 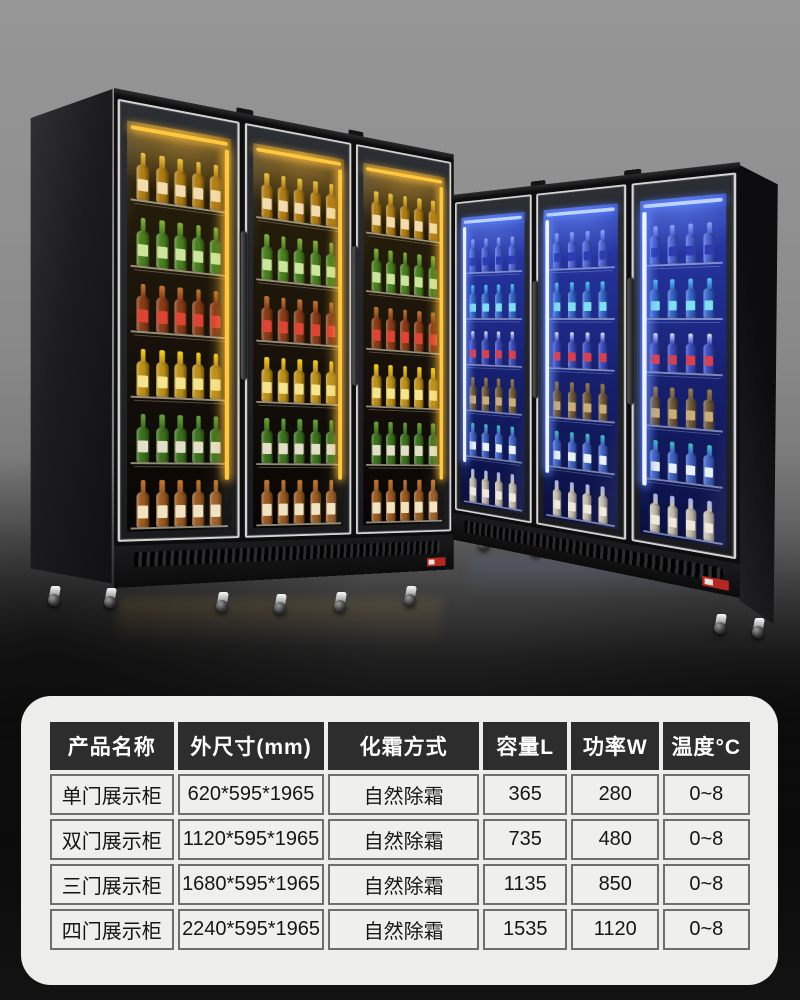 What do you see at coordinates (615, 839) in the screenshot?
I see `cell-power: 480` at bounding box center [615, 839].